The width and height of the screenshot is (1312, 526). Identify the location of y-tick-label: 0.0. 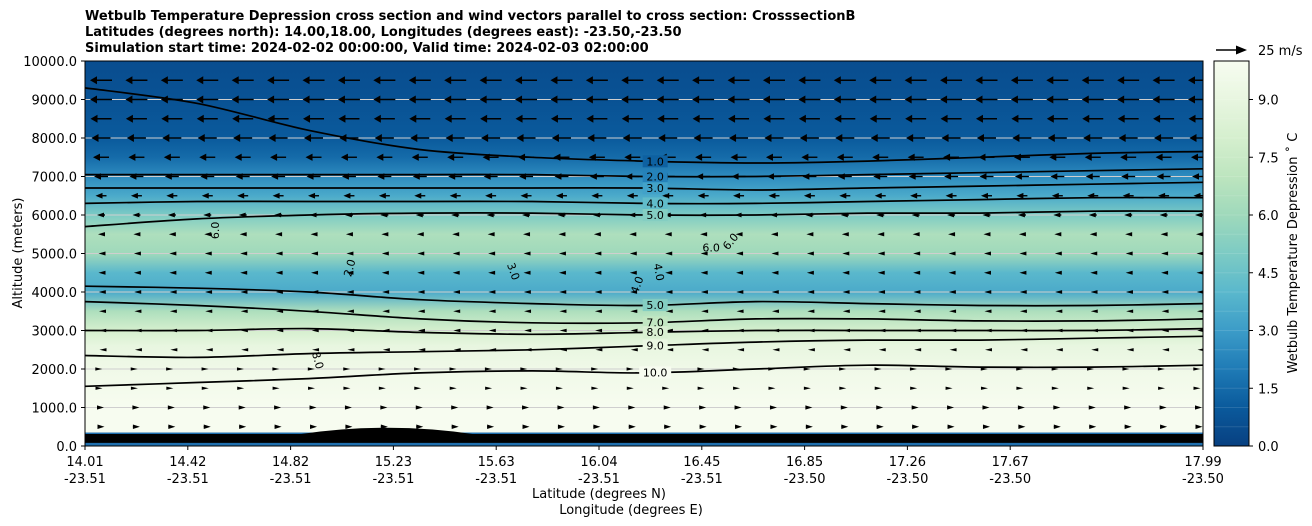
(66, 447).